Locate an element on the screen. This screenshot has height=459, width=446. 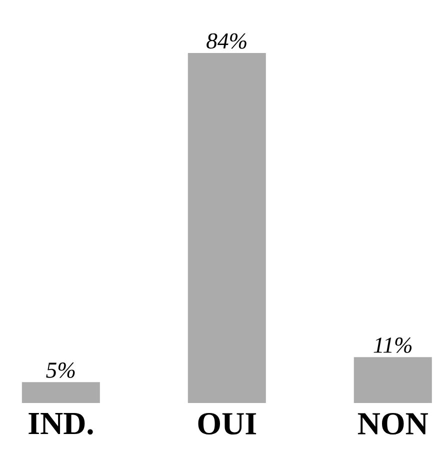
data-label: 5% is located at coordinates (60, 370).